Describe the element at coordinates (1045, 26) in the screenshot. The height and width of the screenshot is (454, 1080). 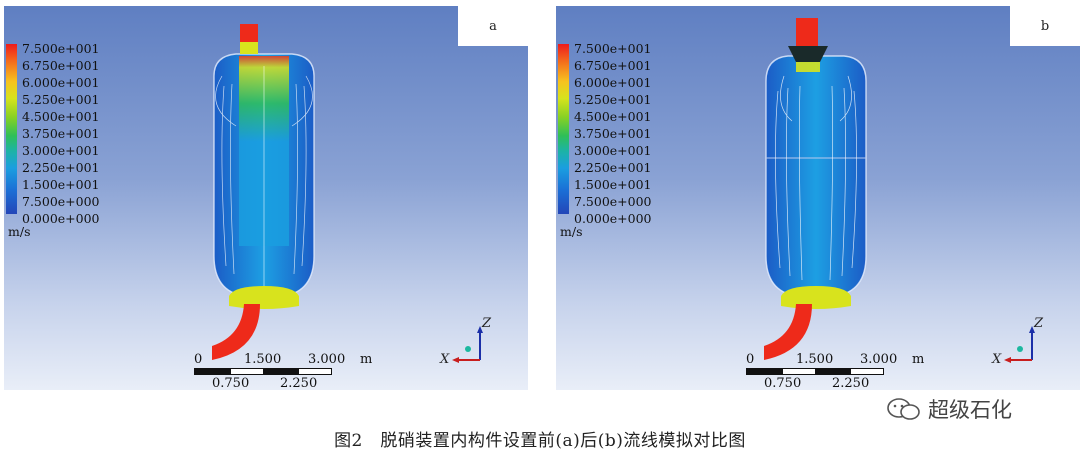
I see `panel-label: b` at that location.